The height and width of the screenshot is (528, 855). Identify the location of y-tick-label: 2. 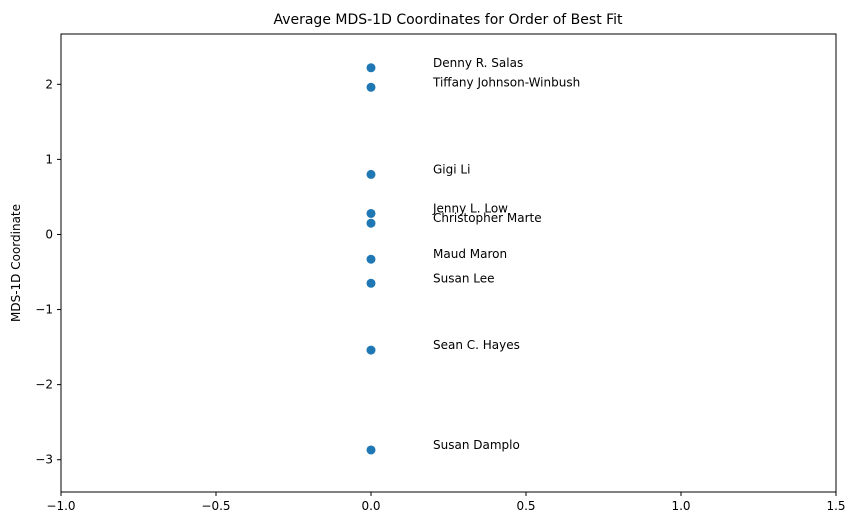
(49, 84).